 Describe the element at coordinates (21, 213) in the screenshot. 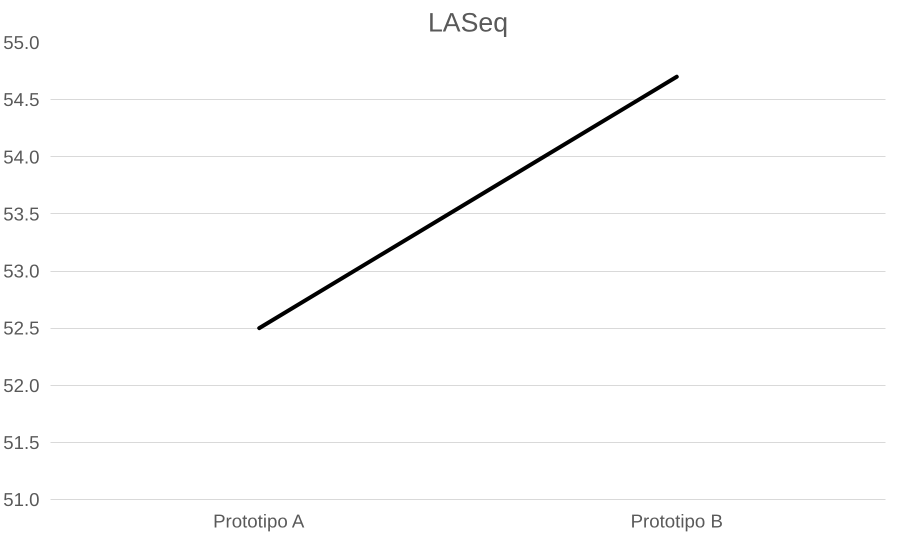

I see `y-tick-label: 53.5` at that location.